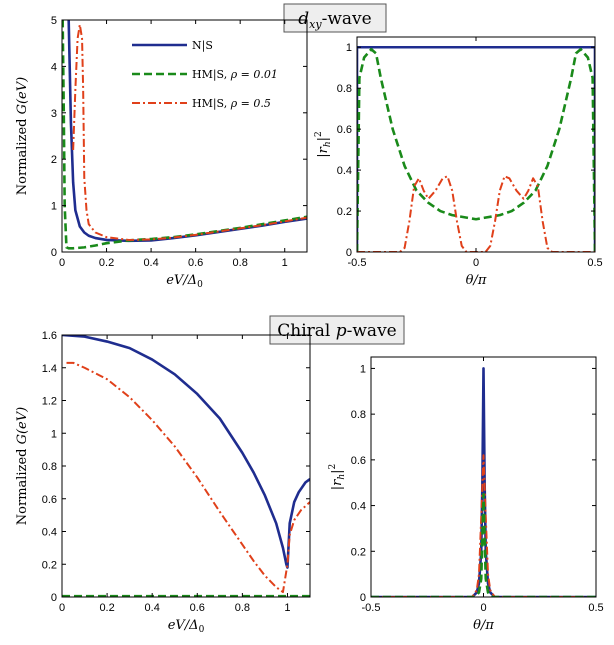 The height and width of the screenshot is (645, 614). Describe the element at coordinates (54, 160) in the screenshot. I see `y-tick-label: 2` at that location.